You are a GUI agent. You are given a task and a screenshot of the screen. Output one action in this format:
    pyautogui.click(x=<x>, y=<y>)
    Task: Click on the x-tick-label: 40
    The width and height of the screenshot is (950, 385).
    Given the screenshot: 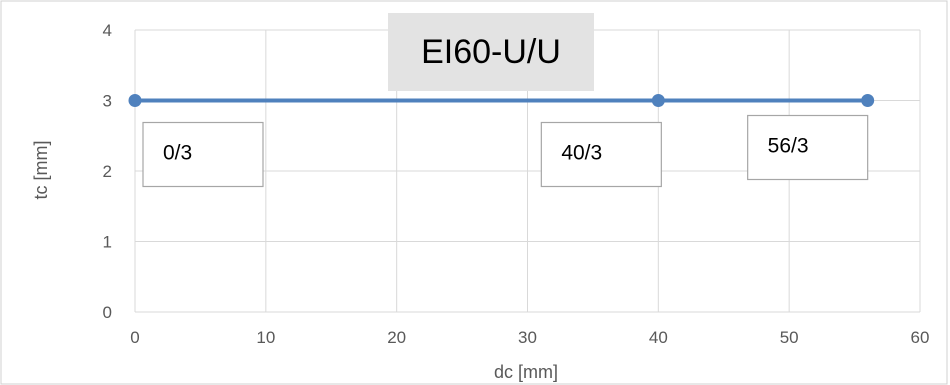 What is the action you would take?
    pyautogui.click(x=658, y=337)
    